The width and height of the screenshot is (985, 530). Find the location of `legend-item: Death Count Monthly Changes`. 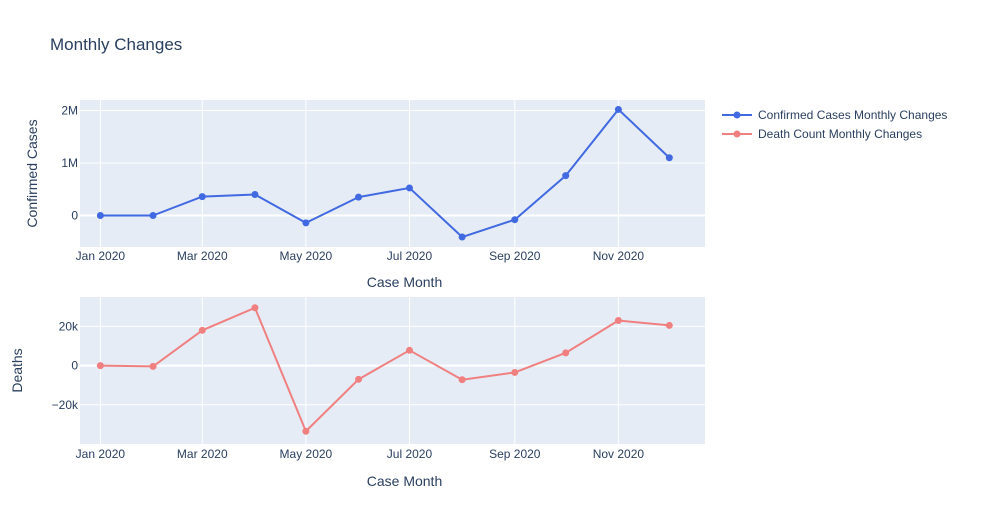

legend-item: Death Count Monthly Changes is located at coordinates (822, 134).